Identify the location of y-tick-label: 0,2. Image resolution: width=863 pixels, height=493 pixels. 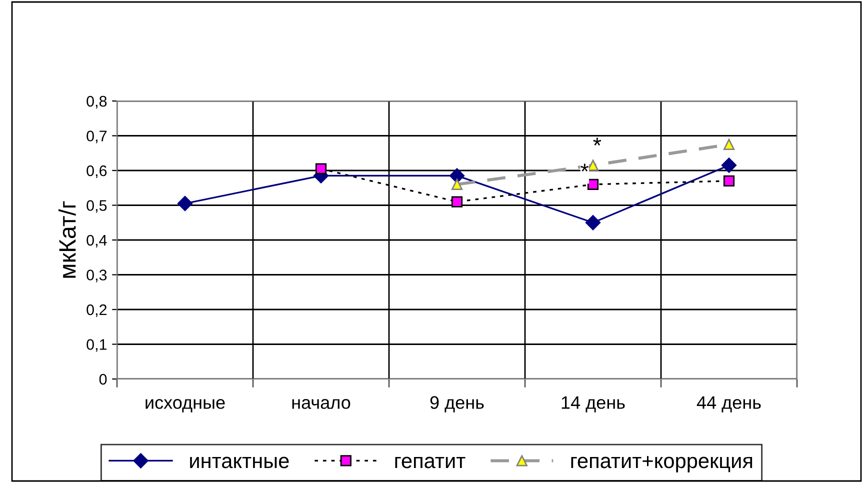
(96, 310).